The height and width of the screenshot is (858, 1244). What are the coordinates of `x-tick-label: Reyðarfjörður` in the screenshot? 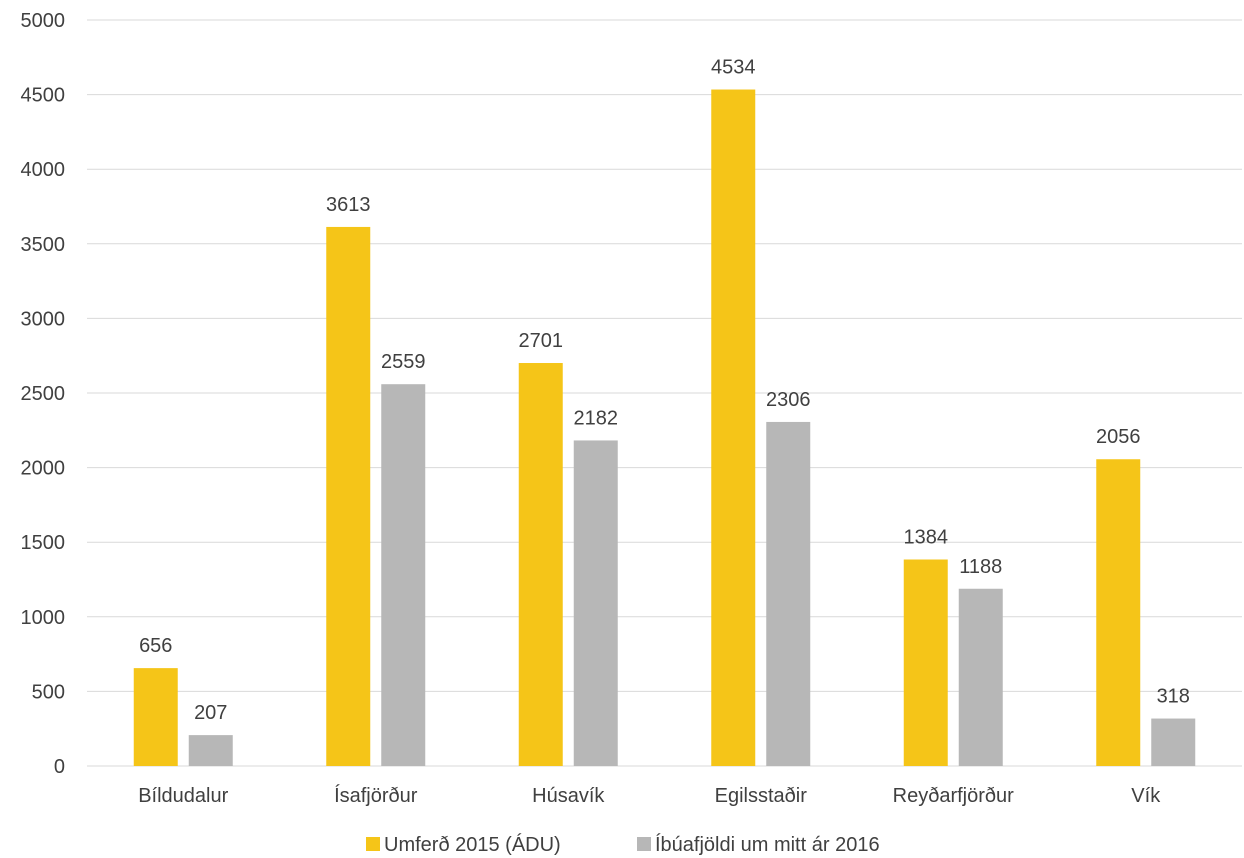 It's located at (954, 796).